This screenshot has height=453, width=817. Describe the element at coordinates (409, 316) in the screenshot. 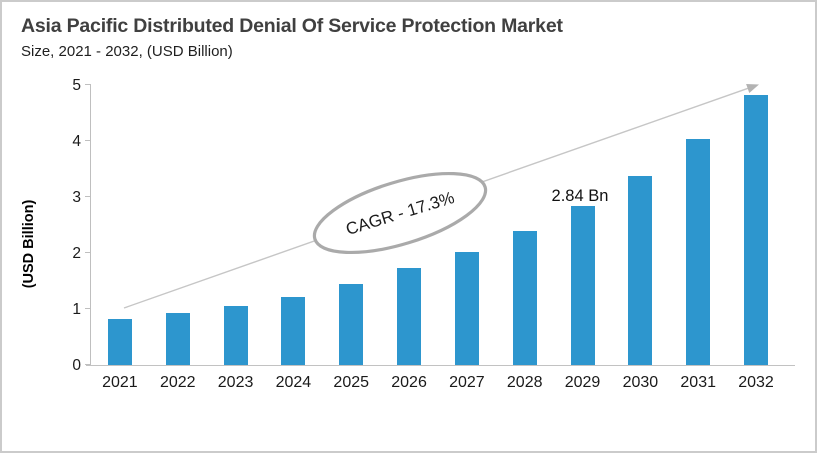

I see `bar-2026` at that location.